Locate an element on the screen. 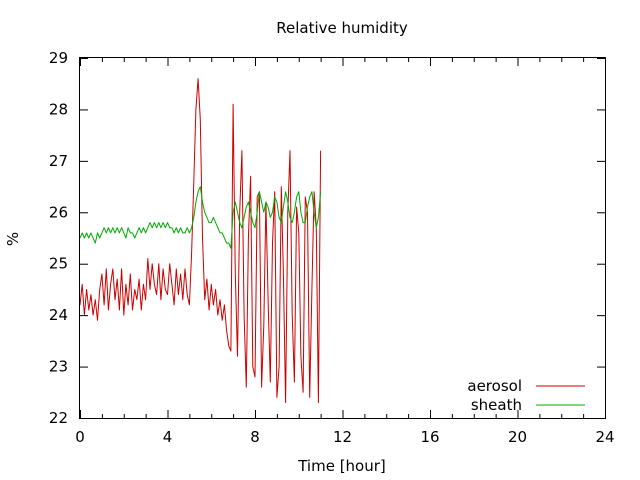 The height and width of the screenshot is (480, 640). y-tick-label-28: 28 is located at coordinates (58, 109).